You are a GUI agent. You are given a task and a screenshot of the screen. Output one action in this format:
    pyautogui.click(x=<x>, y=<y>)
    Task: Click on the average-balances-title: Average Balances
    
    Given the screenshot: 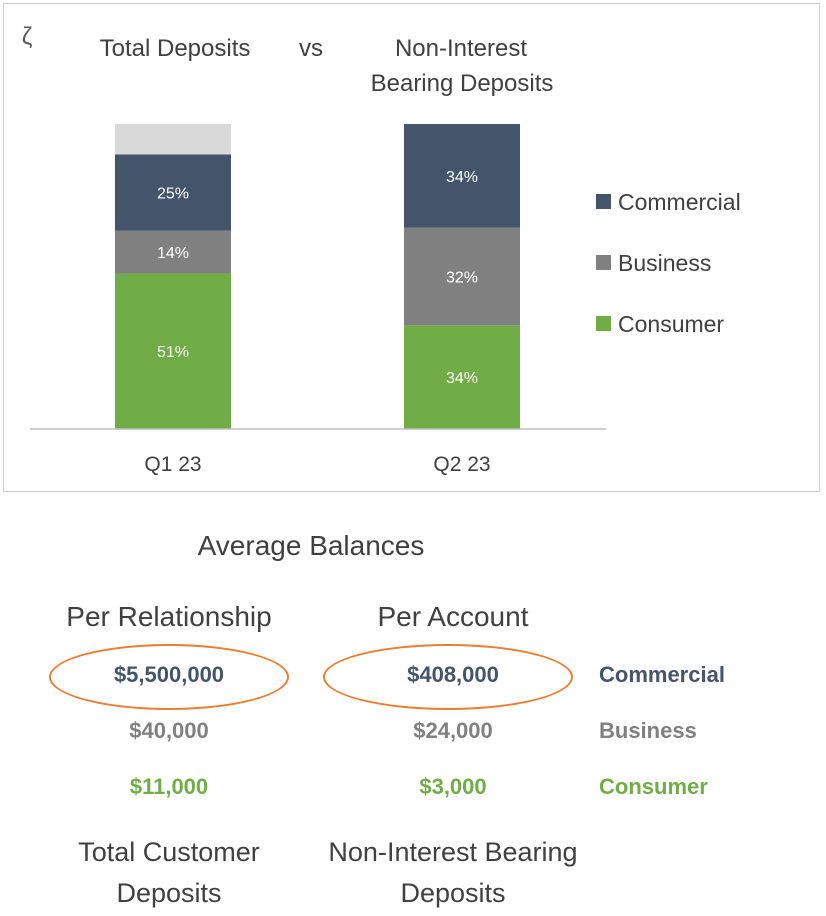 What is the action you would take?
    pyautogui.click(x=311, y=545)
    